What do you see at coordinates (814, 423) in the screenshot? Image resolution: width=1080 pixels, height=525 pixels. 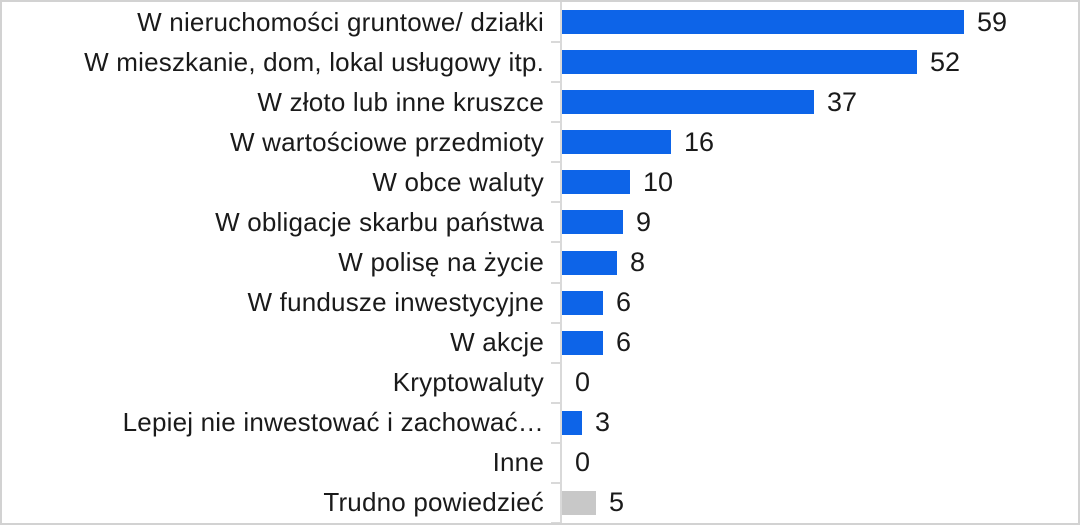 I see `bar-track: 3` at bounding box center [814, 423].